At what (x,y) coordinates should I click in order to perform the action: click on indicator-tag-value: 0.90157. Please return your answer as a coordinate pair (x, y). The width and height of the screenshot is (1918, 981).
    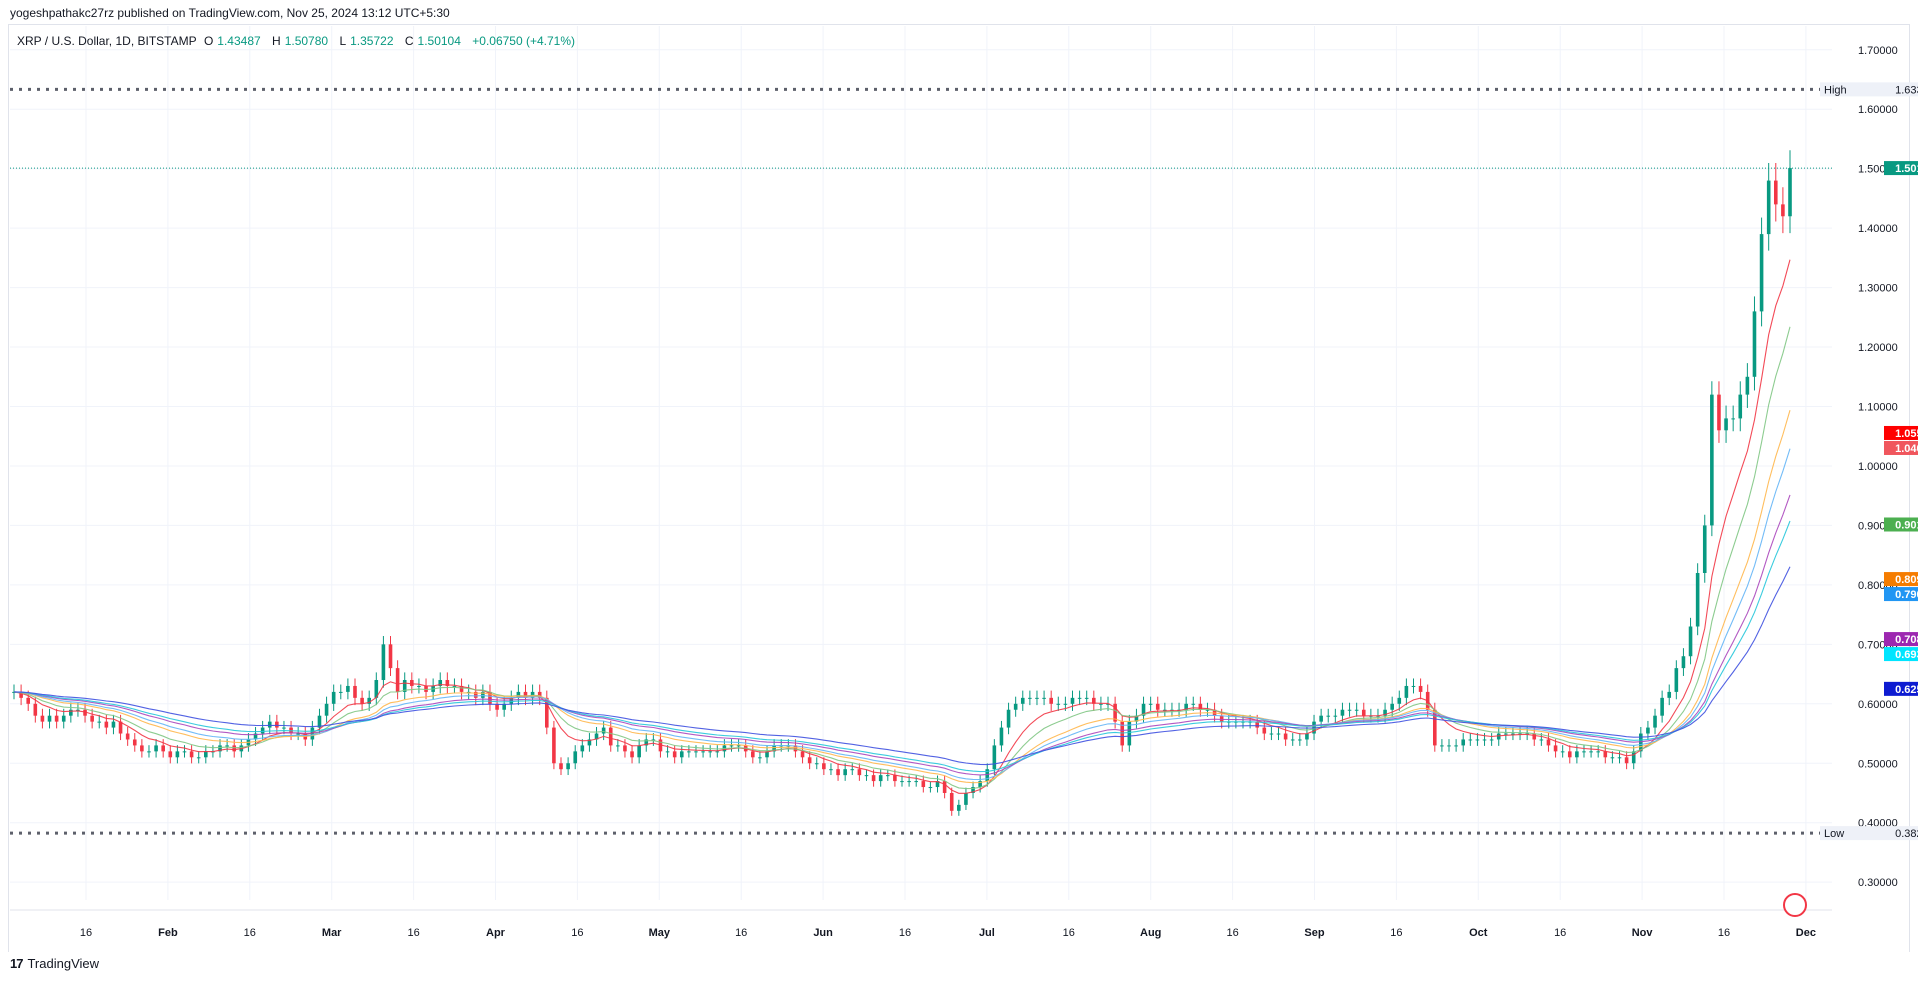
    Looking at the image, I should click on (1906, 525).